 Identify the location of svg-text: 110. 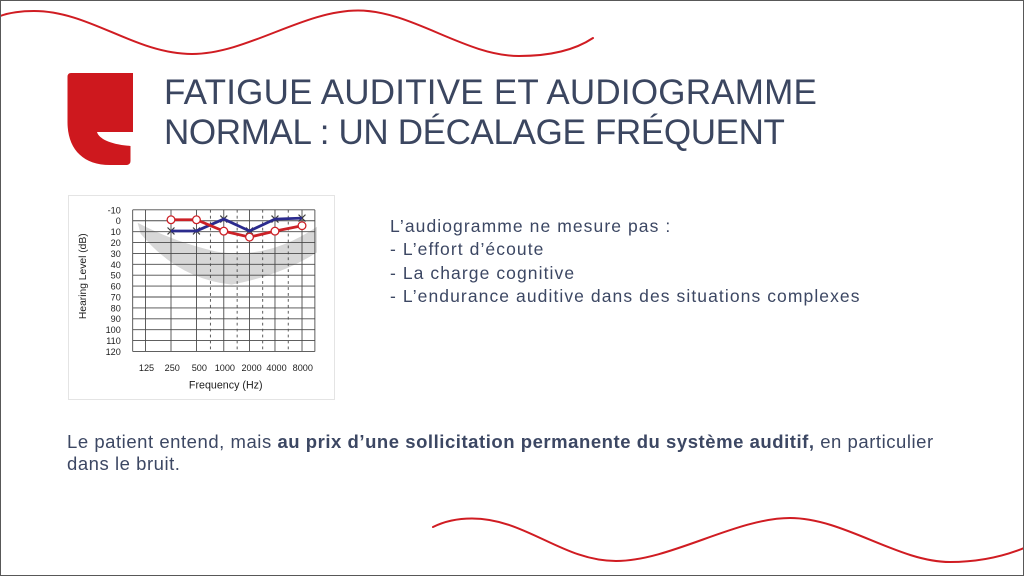
(113, 341).